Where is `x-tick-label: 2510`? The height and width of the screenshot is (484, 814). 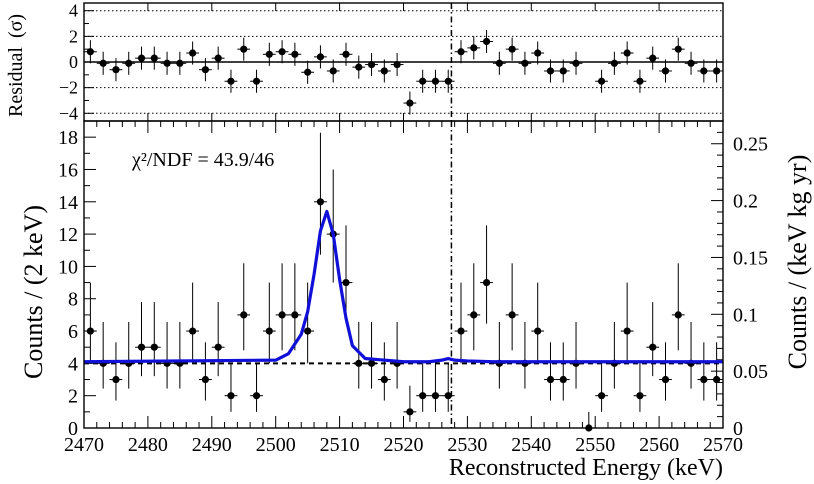
x-tick-label: 2510 is located at coordinates (340, 445).